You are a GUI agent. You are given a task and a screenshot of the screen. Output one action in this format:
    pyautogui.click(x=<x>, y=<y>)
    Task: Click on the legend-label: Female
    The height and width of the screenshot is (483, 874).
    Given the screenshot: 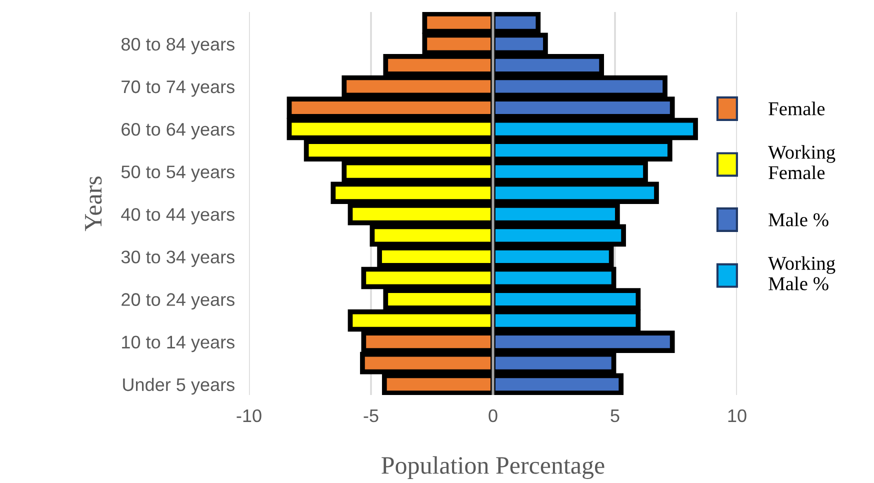 What is the action you would take?
    pyautogui.click(x=796, y=109)
    